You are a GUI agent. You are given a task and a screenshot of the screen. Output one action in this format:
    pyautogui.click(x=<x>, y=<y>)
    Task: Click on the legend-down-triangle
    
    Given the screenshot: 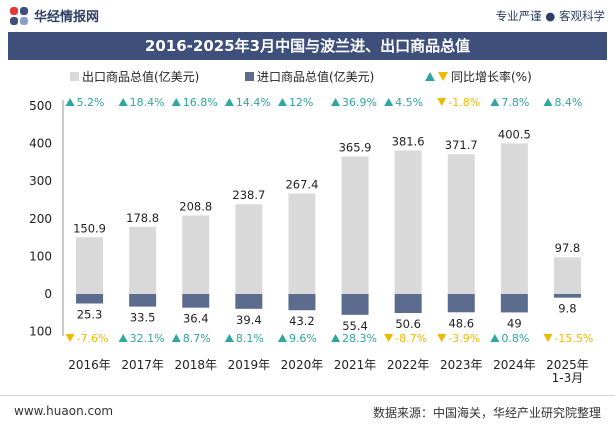 What is the action you would take?
    pyautogui.click(x=443, y=76)
    